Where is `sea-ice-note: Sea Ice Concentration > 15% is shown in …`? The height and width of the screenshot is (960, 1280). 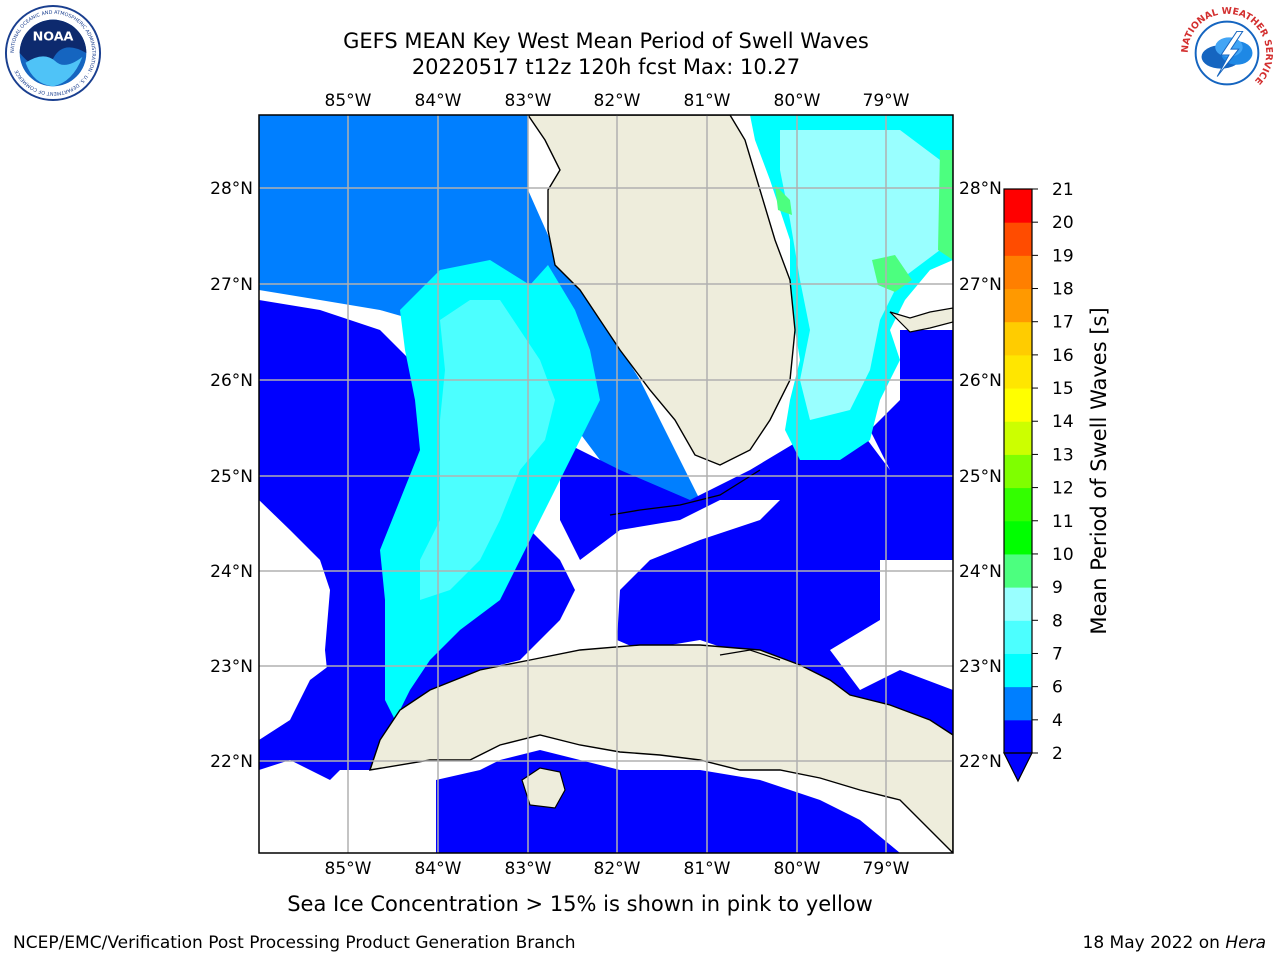
sea-ice-note: Sea Ice Concentration > 15% is shown in … is located at coordinates (580, 904).